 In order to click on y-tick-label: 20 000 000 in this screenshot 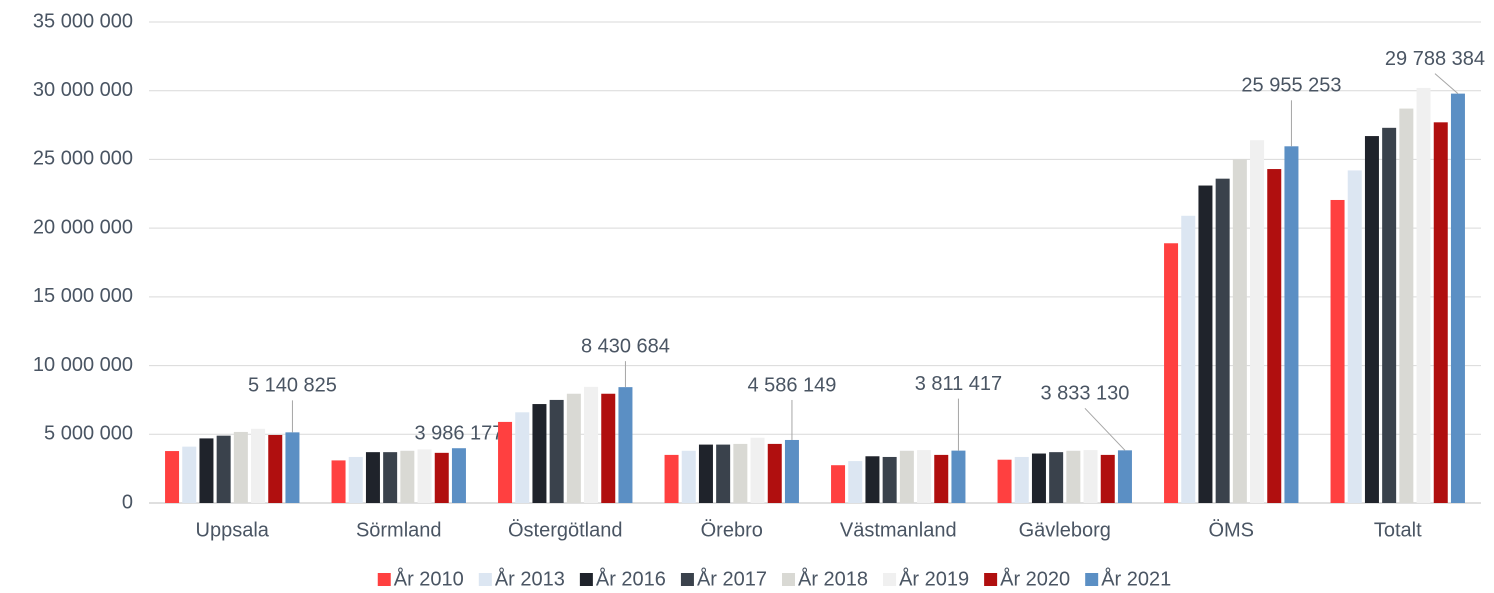, I will do `click(83, 227)`.